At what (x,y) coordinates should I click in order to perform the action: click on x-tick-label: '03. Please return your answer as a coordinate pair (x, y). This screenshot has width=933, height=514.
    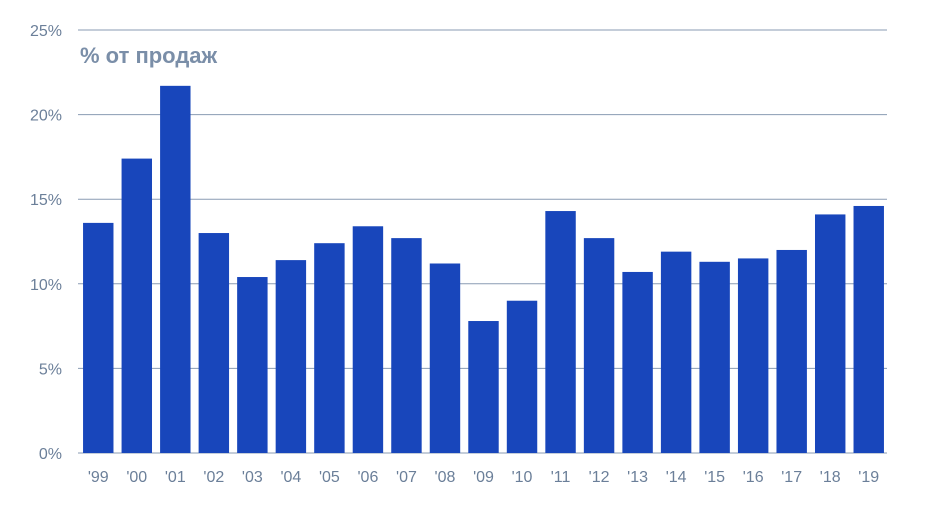
    Looking at the image, I should click on (252, 477).